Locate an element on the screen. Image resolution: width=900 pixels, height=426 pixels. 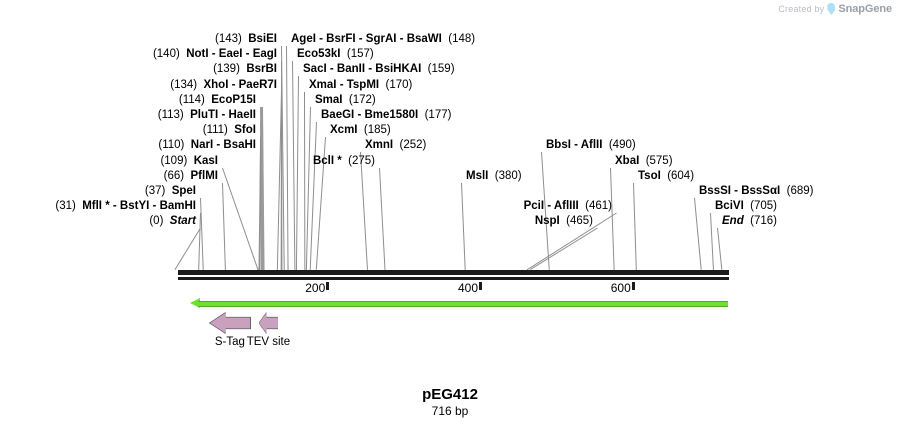
restriction-site-label: XmnI (252) is located at coordinates (396, 145).